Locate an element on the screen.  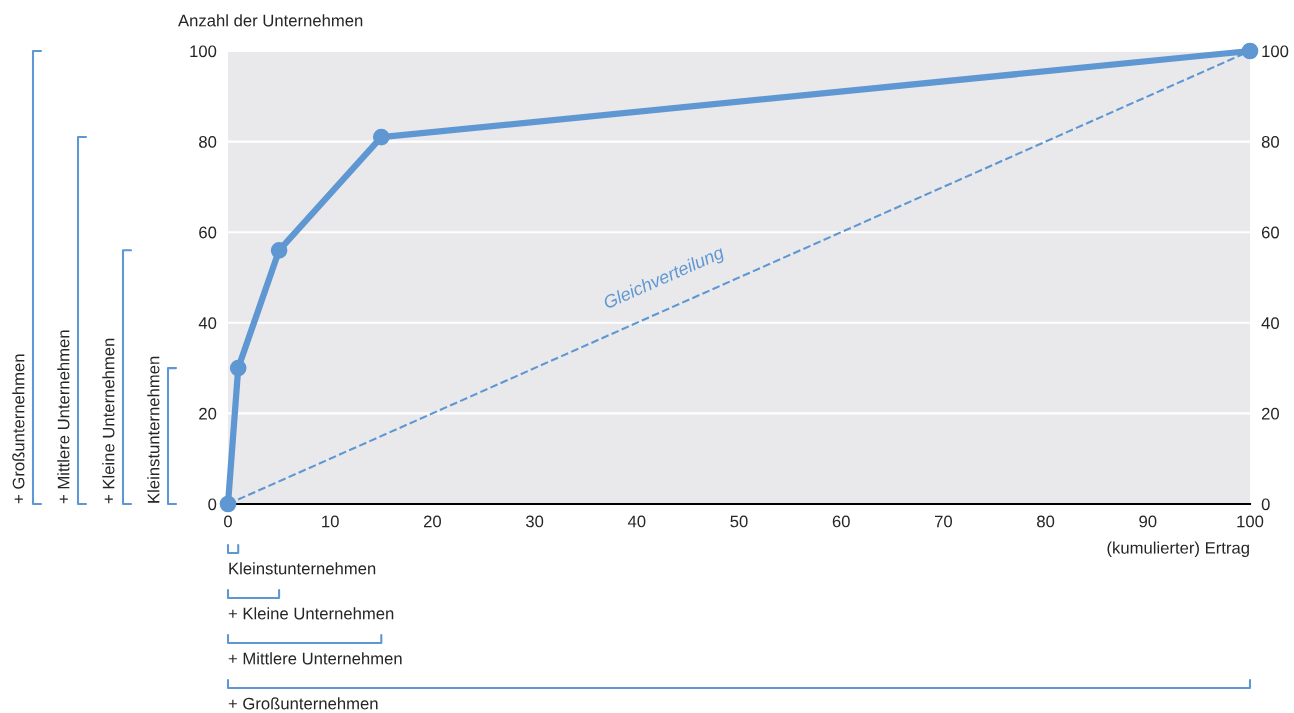
y-tick-label: 0 is located at coordinates (212, 504).